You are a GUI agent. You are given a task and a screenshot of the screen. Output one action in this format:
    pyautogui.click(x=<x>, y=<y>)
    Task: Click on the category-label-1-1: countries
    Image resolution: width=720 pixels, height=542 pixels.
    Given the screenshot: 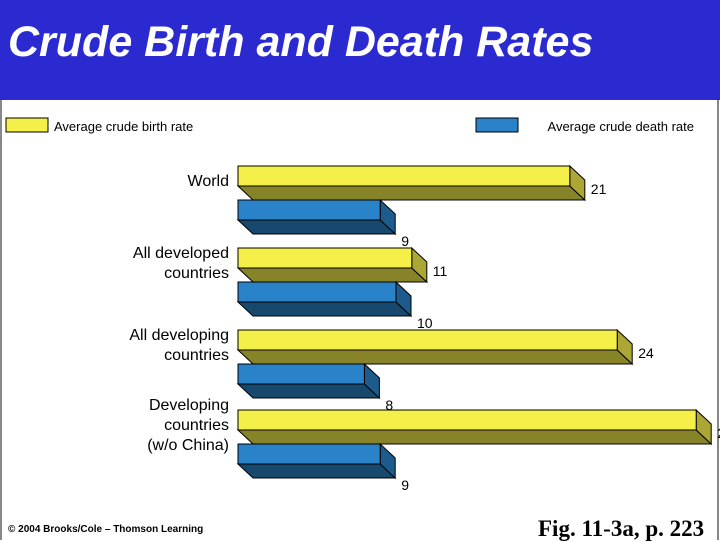 What is the action you would take?
    pyautogui.click(x=196, y=273)
    